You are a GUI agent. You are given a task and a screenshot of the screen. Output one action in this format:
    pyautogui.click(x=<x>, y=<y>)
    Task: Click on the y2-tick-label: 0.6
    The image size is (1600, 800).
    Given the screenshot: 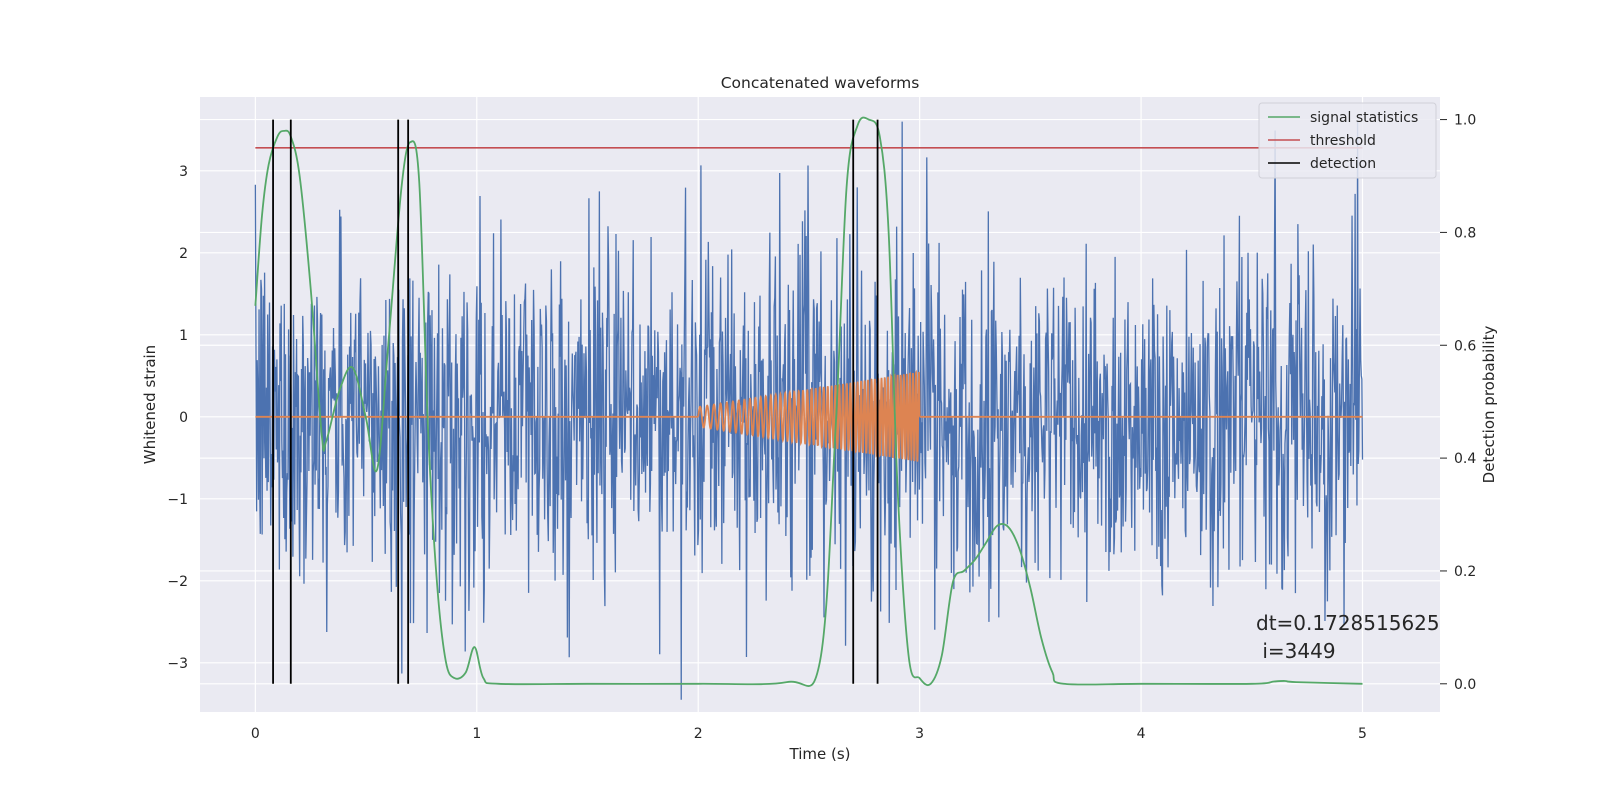 What is the action you would take?
    pyautogui.click(x=1465, y=346)
    